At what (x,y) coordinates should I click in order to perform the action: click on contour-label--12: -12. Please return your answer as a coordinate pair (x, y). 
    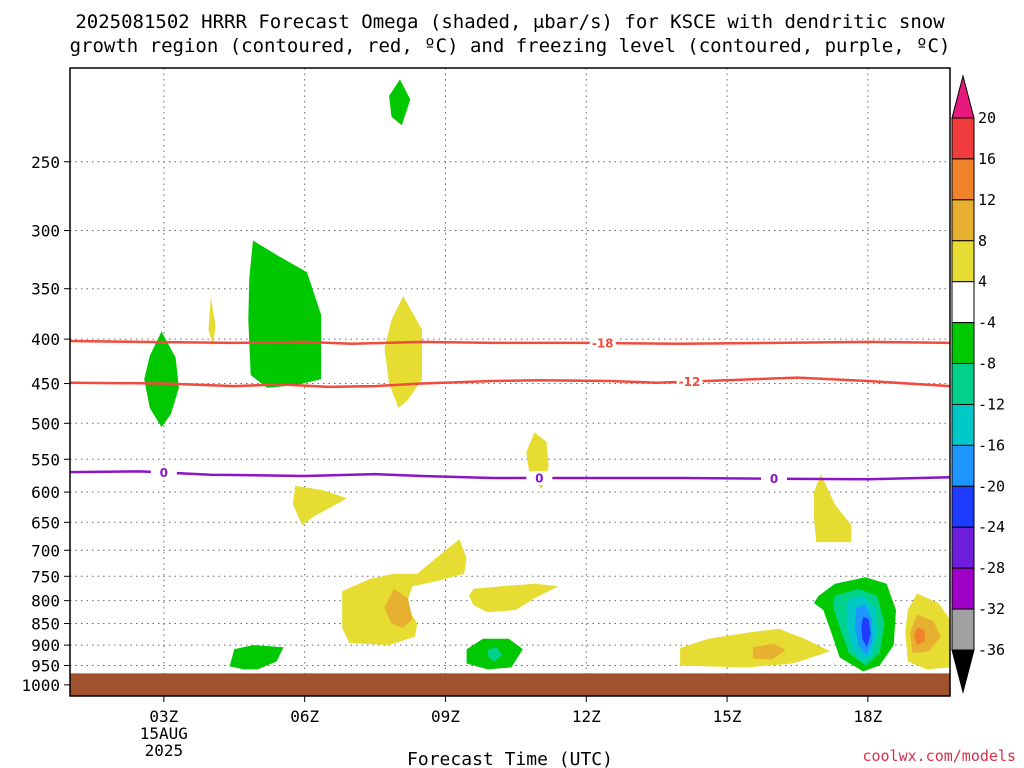
    Looking at the image, I should click on (690, 382).